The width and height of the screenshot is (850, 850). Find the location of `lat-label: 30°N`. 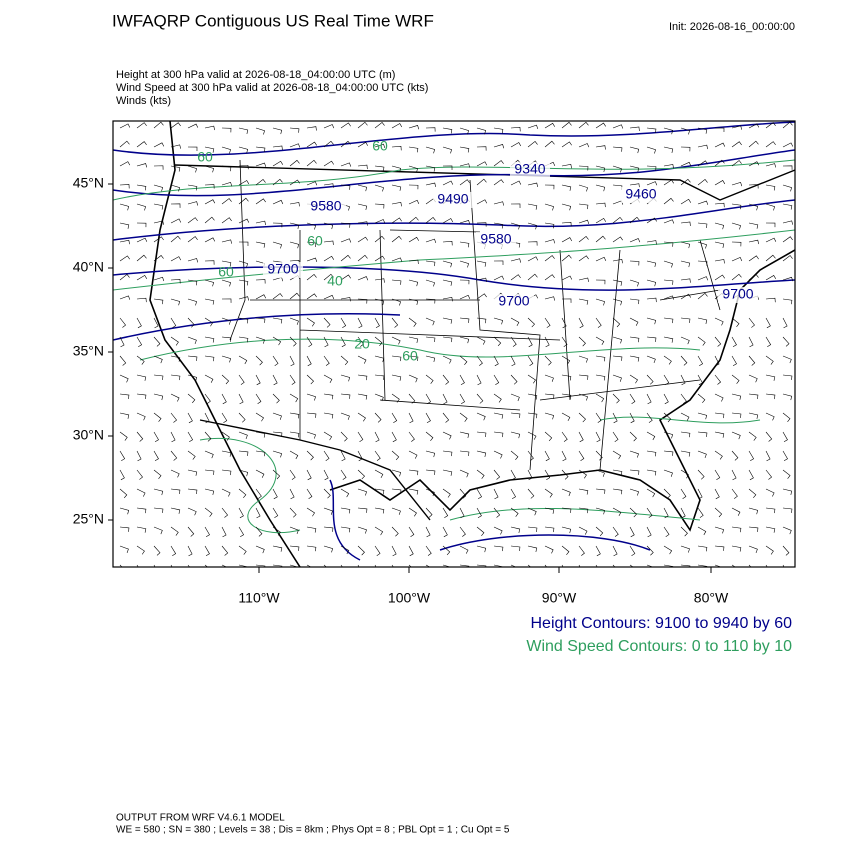

lat-label: 30°N is located at coordinates (88, 435).